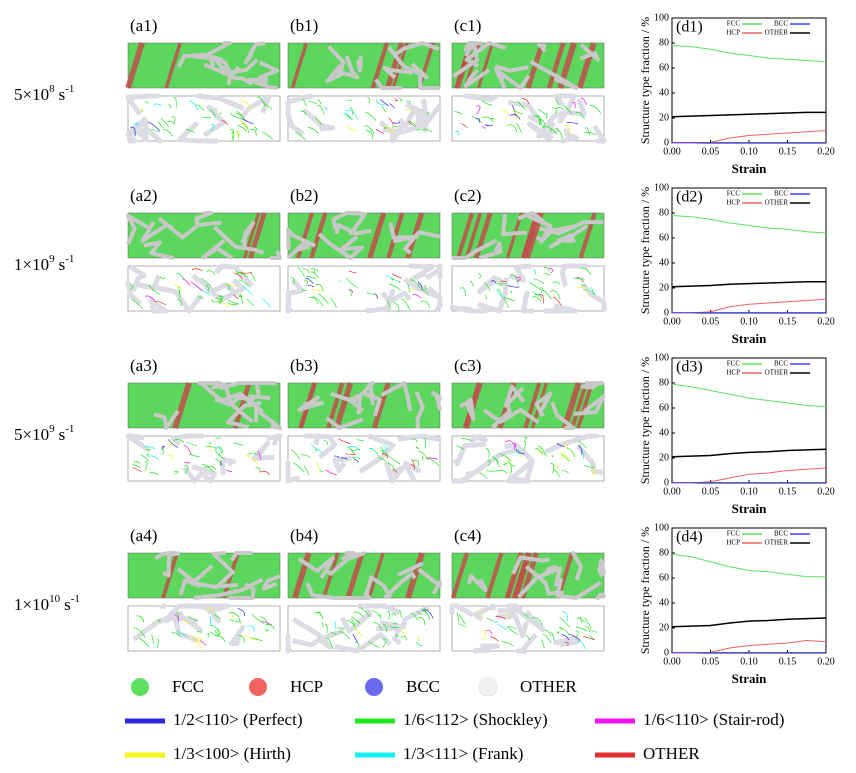  What do you see at coordinates (826, 151) in the screenshot?
I see `x-tick-label: 0.20` at bounding box center [826, 151].